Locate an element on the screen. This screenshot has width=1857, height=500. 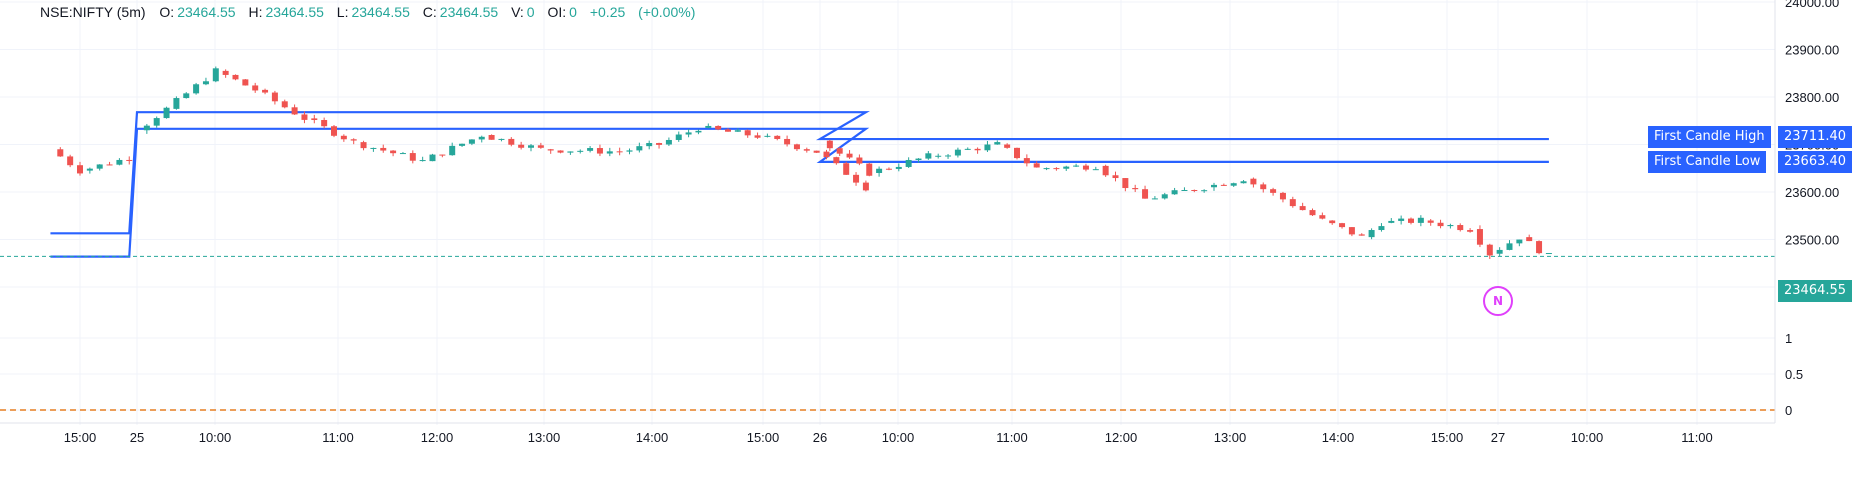
time-tick-label: 10:00 is located at coordinates (898, 437).